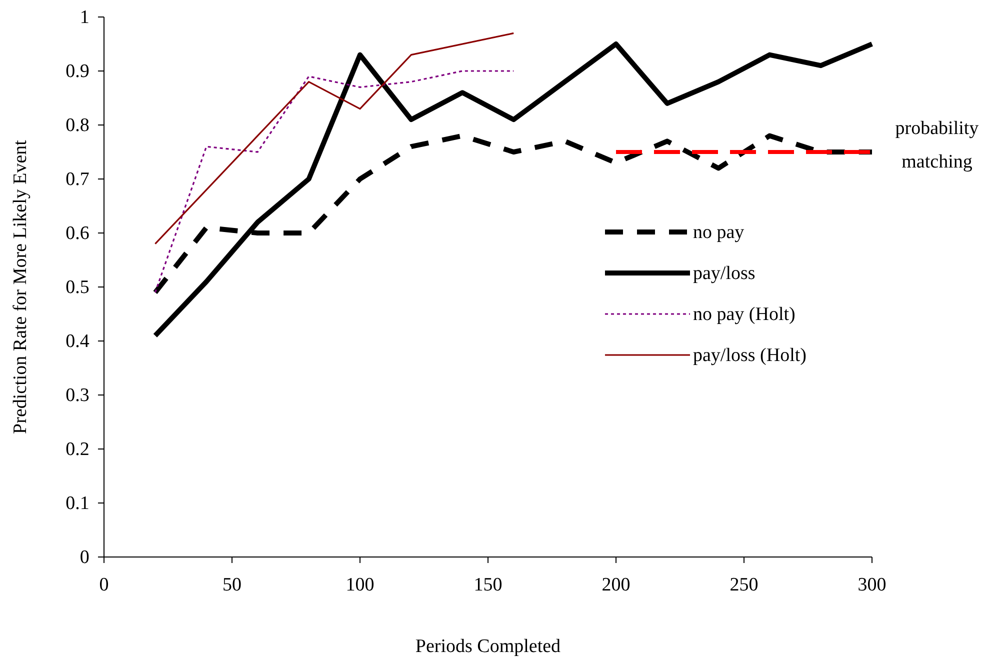 This screenshot has width=1000, height=660. I want to click on y-tick-label: 1, so click(85, 17).